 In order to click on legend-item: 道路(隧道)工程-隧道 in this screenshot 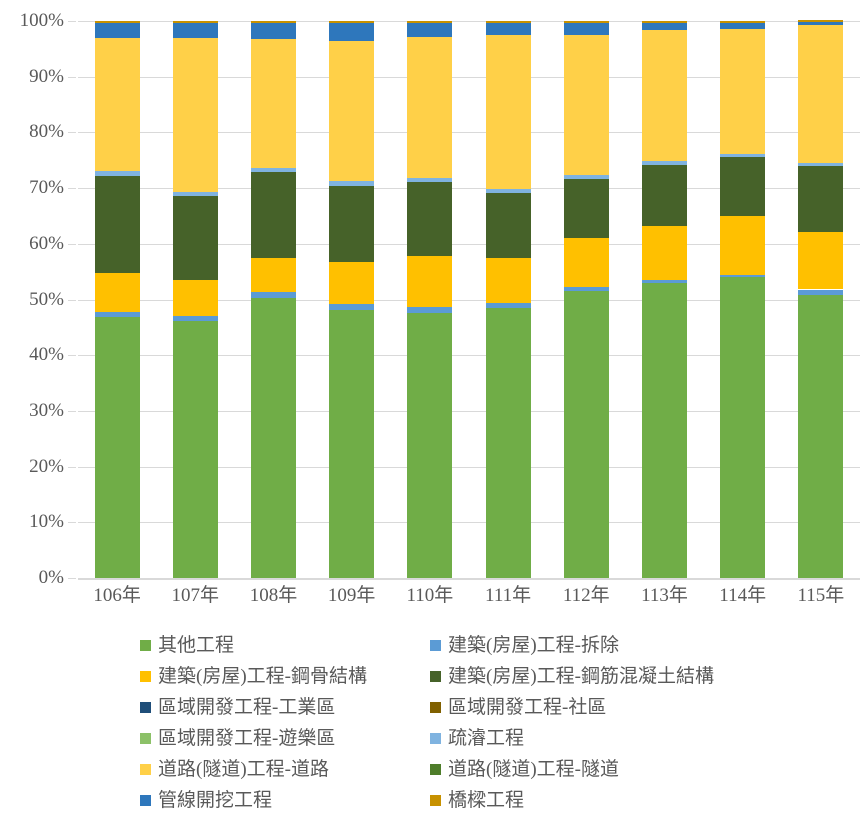, I will do `click(620, 769)`.